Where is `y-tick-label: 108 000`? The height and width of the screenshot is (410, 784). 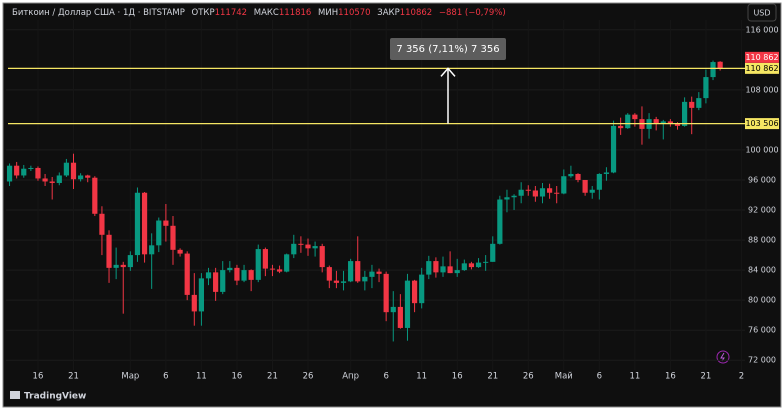 y-tick-label: 108 000 is located at coordinates (761, 89).